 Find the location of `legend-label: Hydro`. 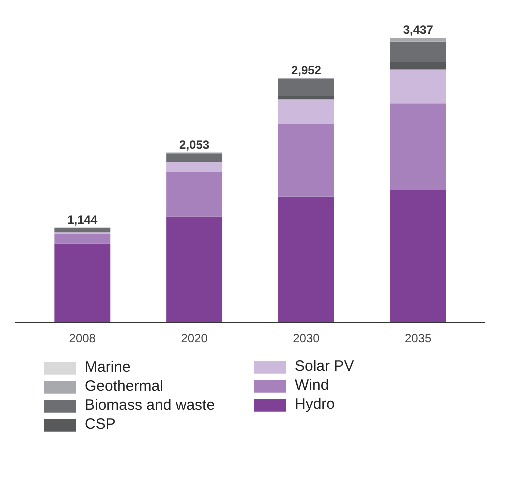

legend-label: Hydro is located at coordinates (315, 404).